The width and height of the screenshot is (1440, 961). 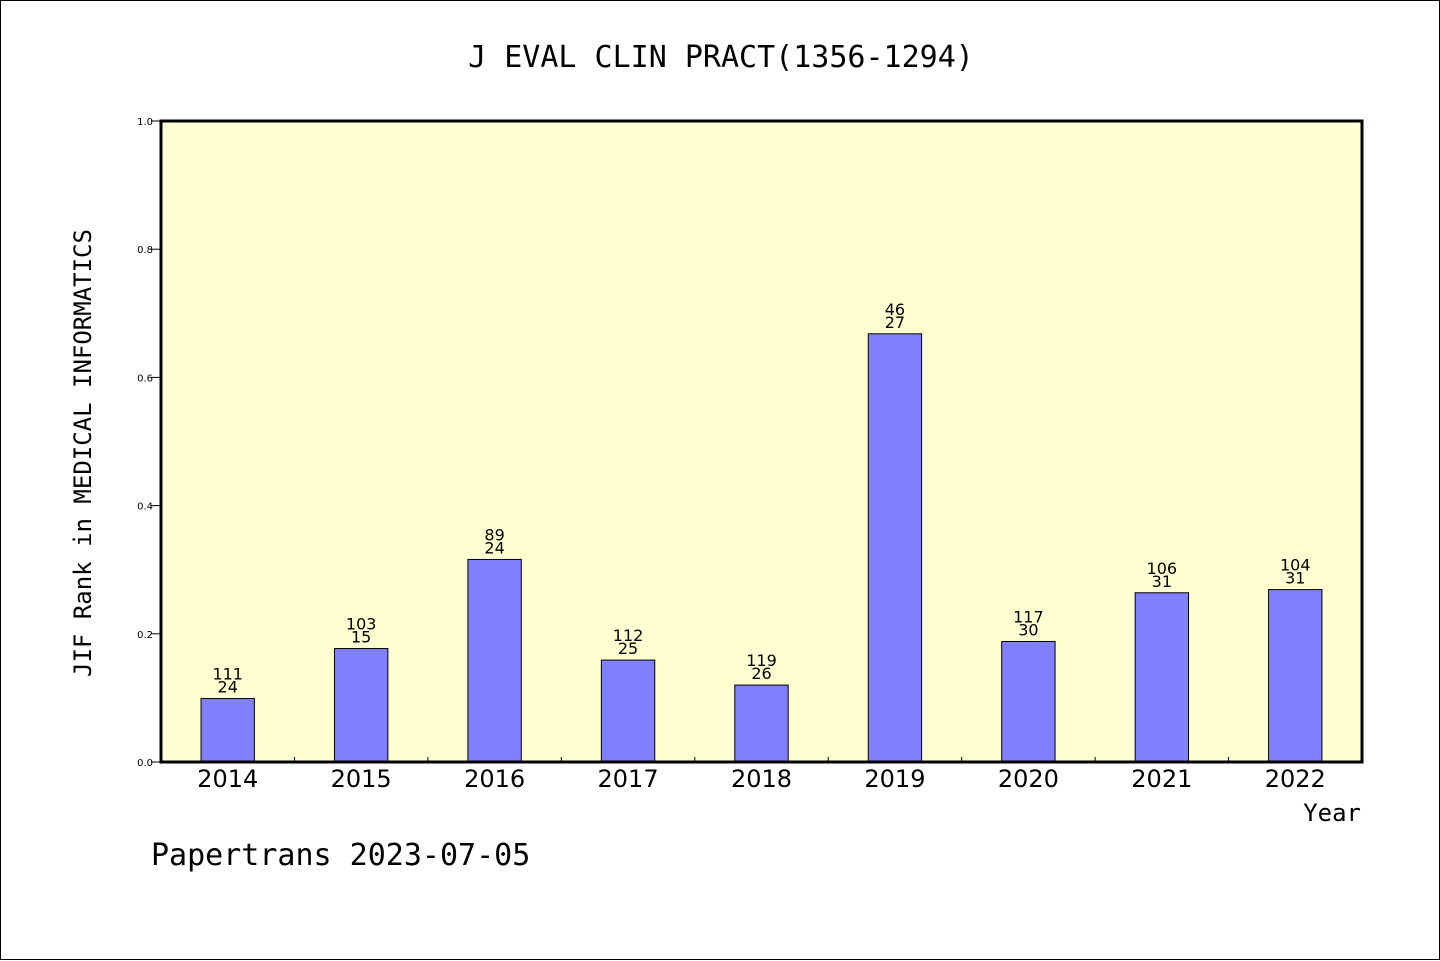 What do you see at coordinates (227, 674) in the screenshot?
I see `bar-label-top: 111` at bounding box center [227, 674].